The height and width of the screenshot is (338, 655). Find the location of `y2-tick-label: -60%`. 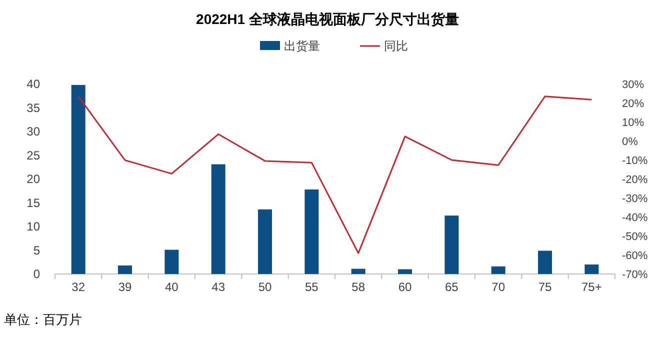

y2-tick-label: -60% is located at coordinates (635, 256).